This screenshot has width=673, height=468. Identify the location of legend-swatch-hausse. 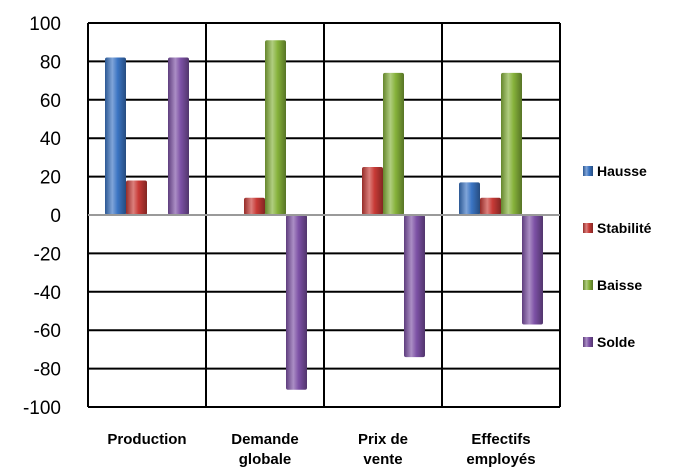
(588, 171).